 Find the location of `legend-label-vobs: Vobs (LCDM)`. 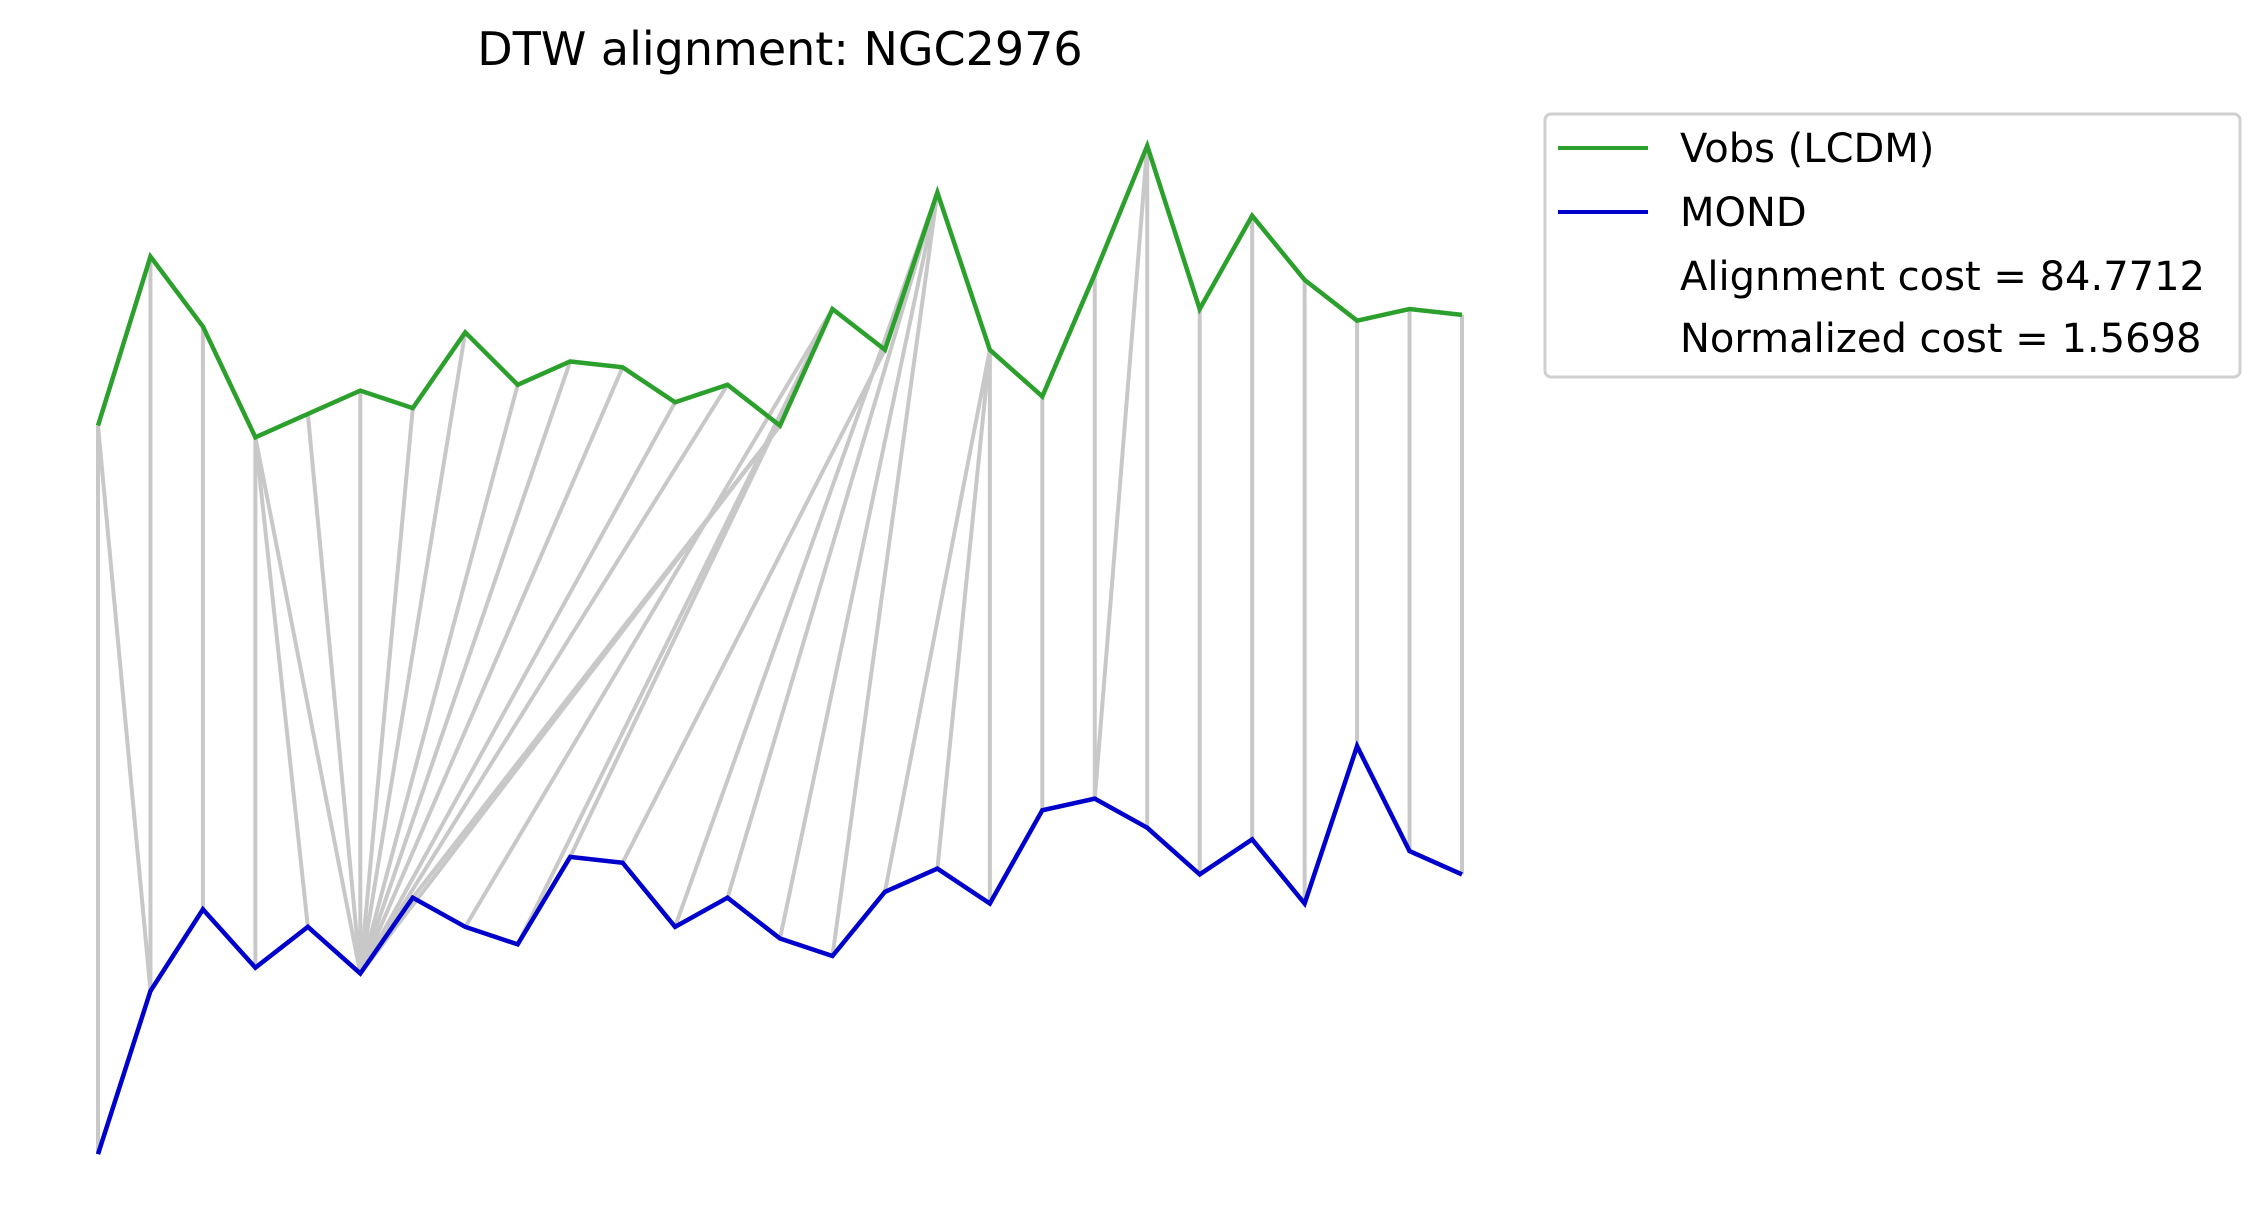

legend-label-vobs: Vobs (LCDM) is located at coordinates (1807, 149).